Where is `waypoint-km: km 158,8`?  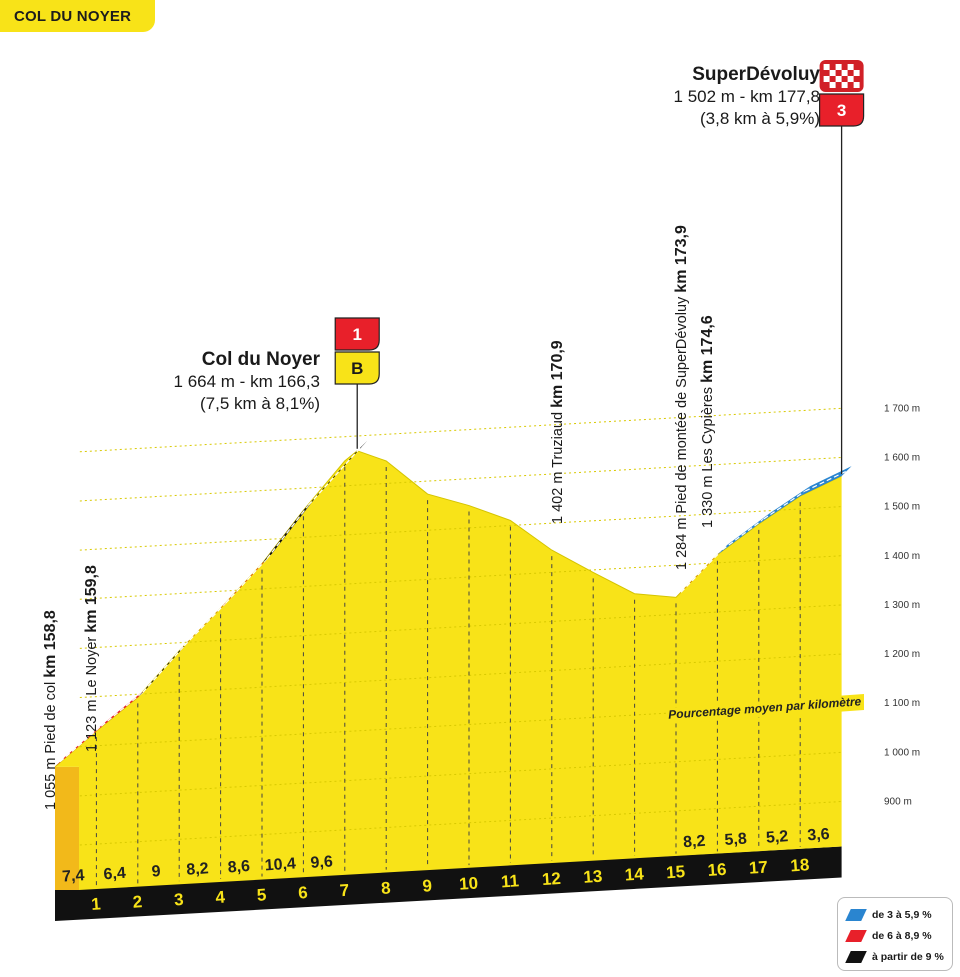 waypoint-km: km 158,8 is located at coordinates (50, 644).